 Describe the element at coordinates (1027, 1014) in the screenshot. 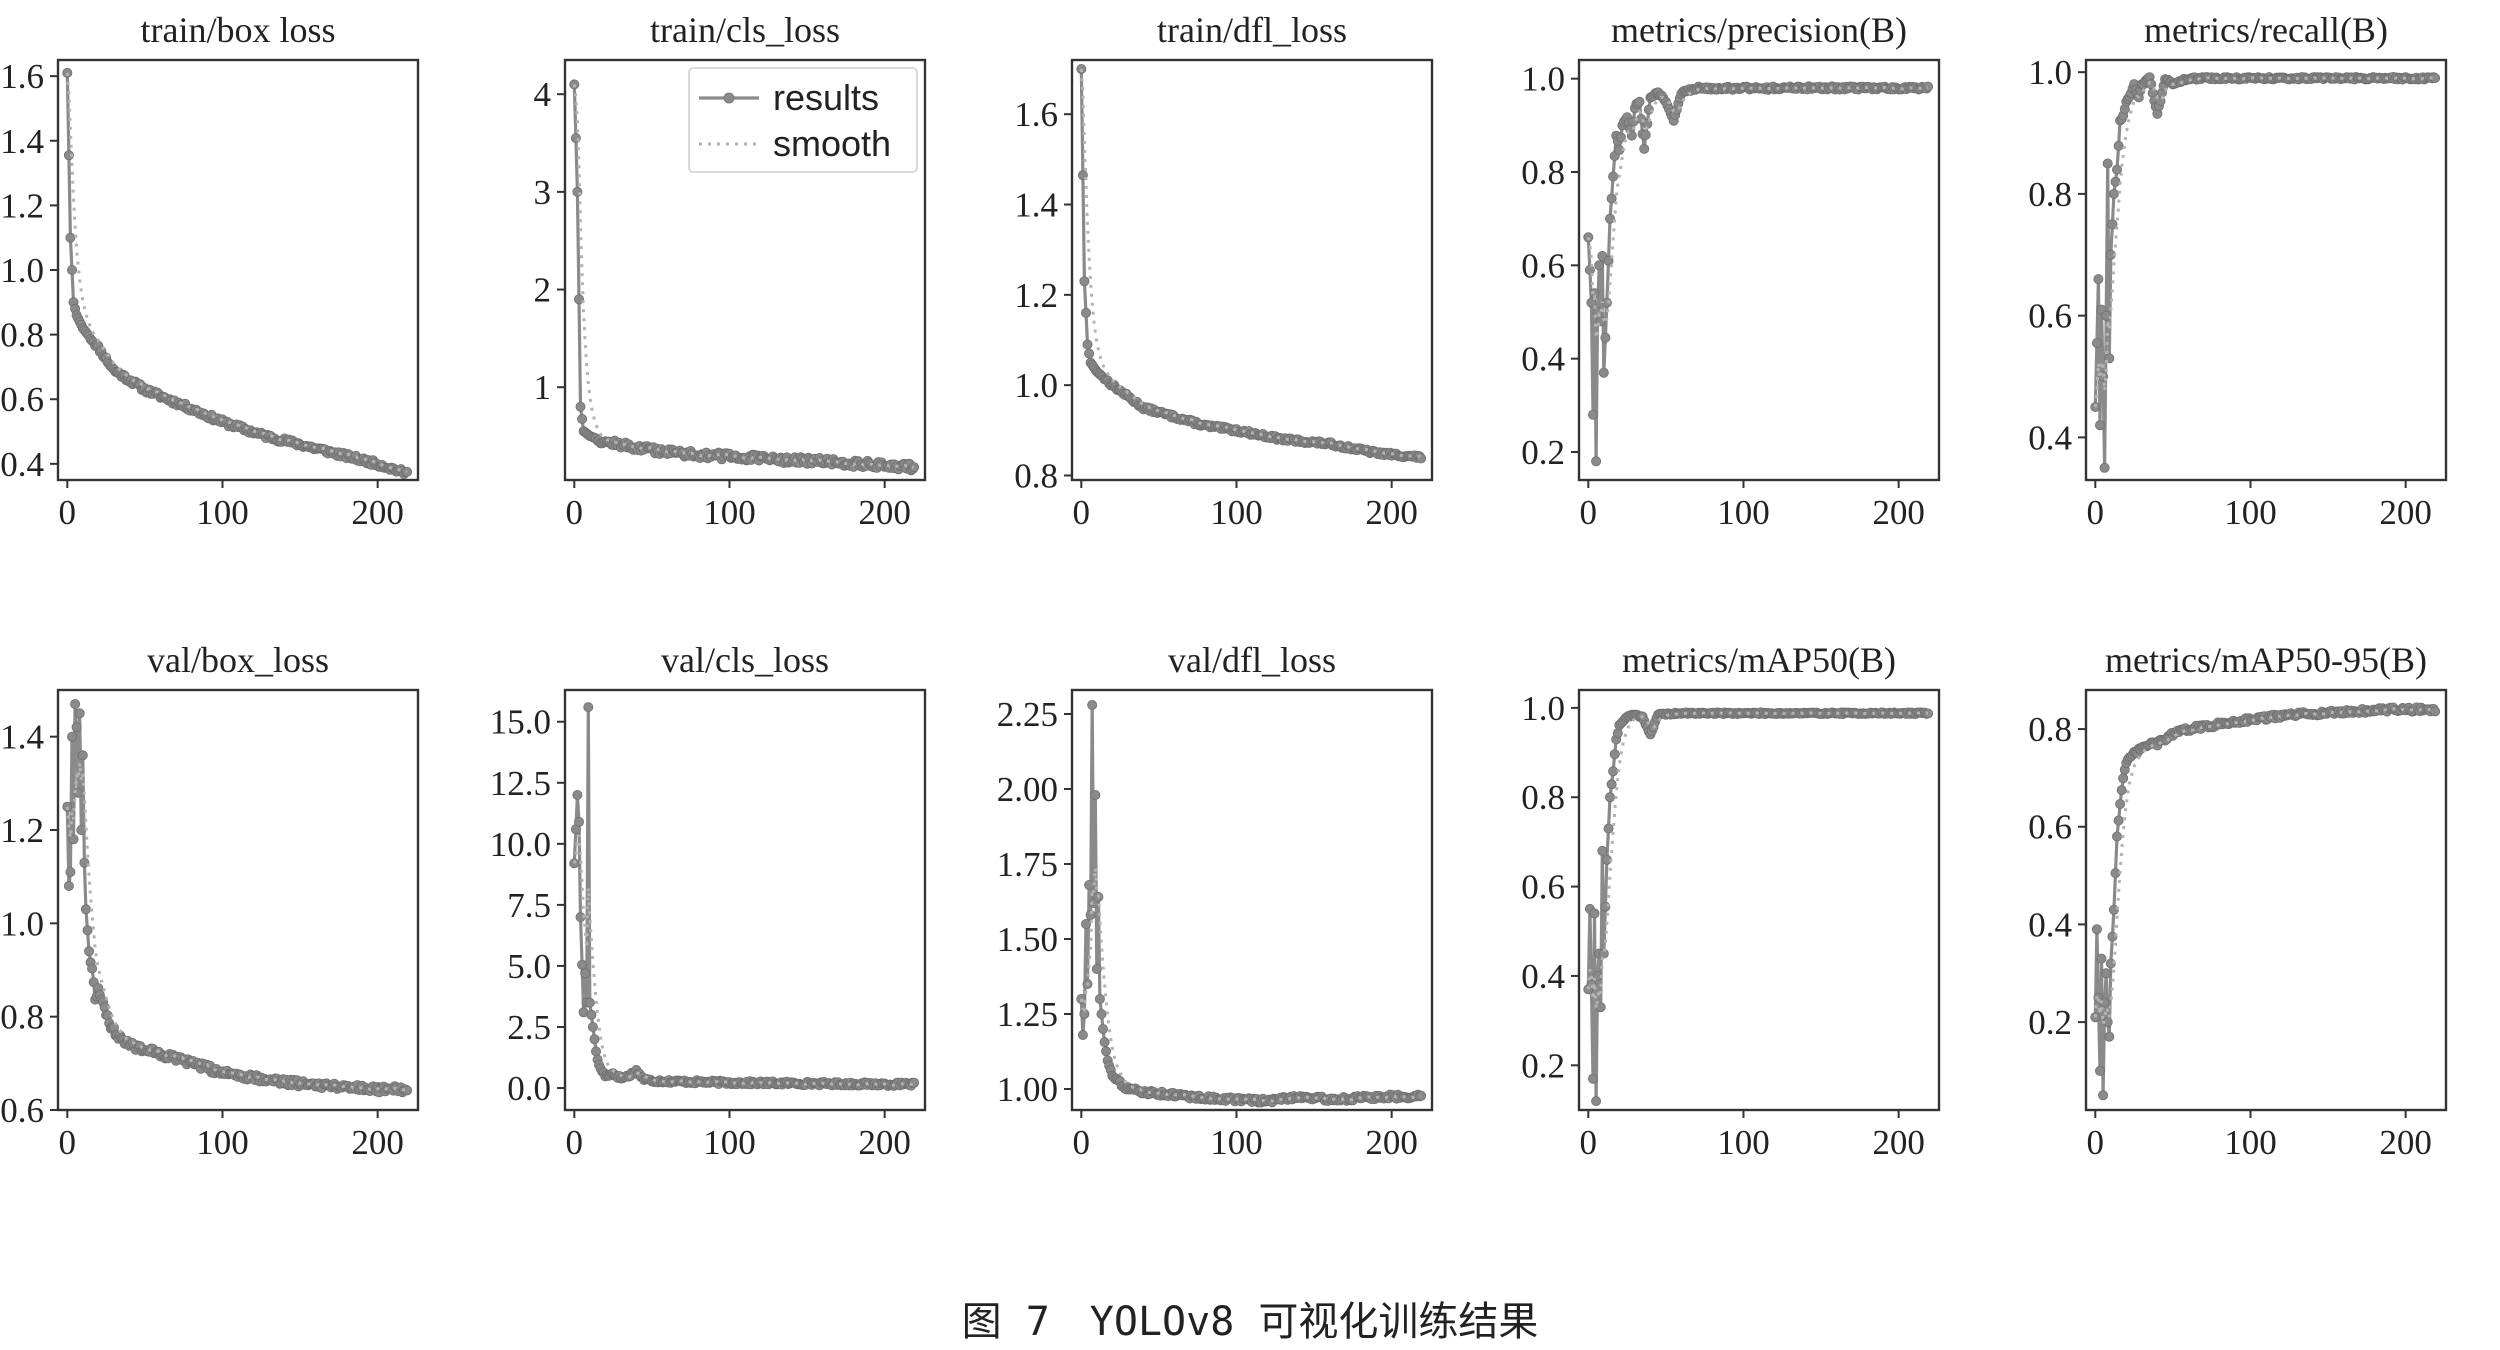

I see `y-tick-label: 1.25` at that location.